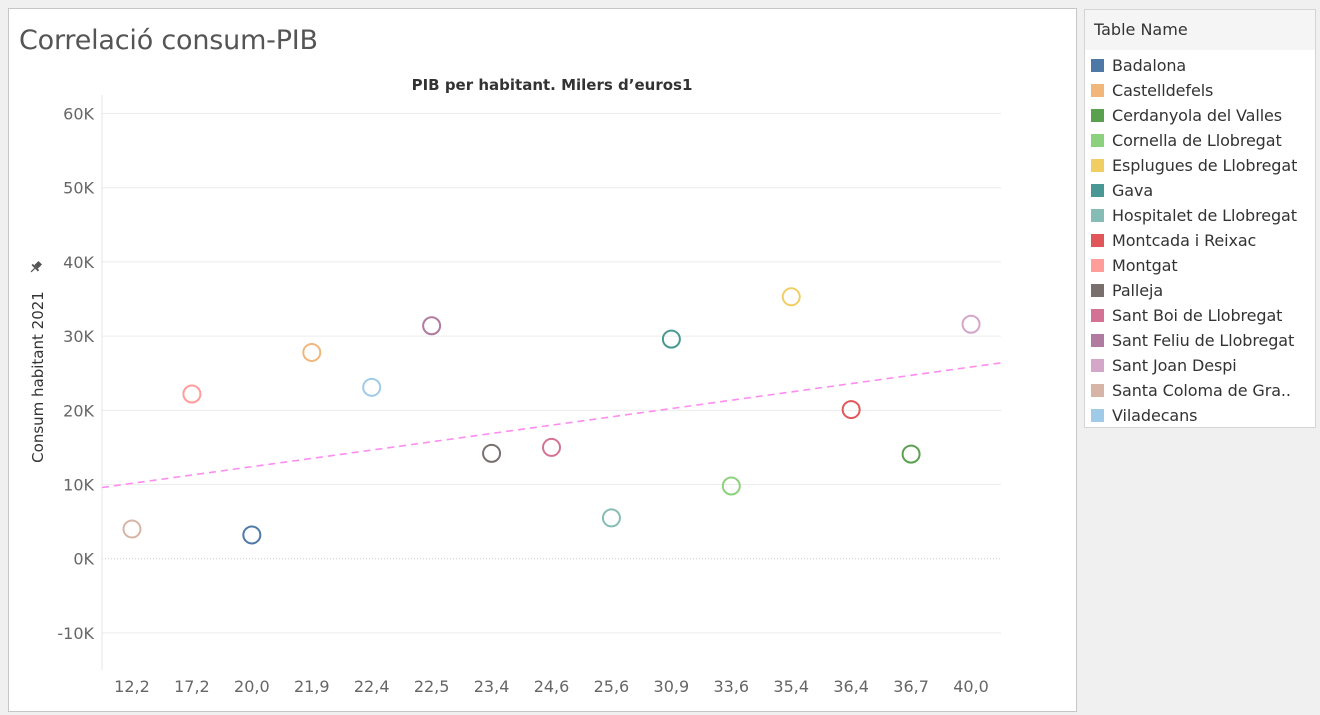  I want to click on y-axis-label: Consum habitant 2021, so click(38, 377).